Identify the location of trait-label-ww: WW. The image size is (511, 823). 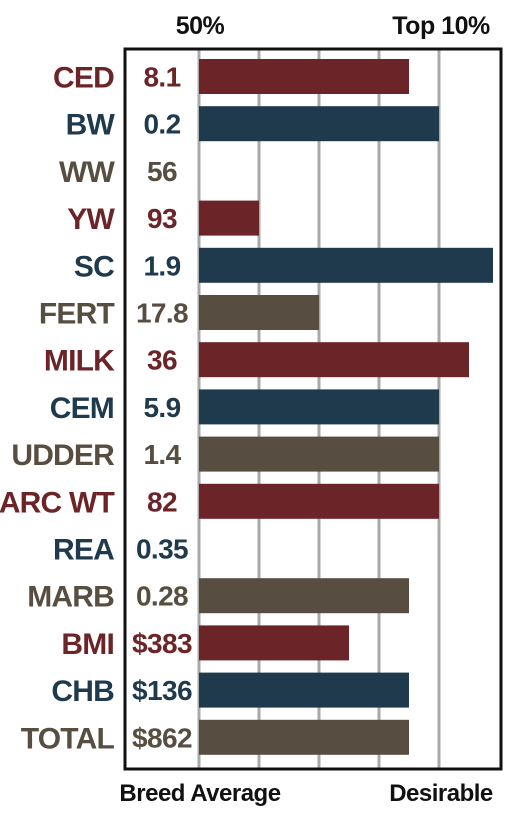
(87, 172).